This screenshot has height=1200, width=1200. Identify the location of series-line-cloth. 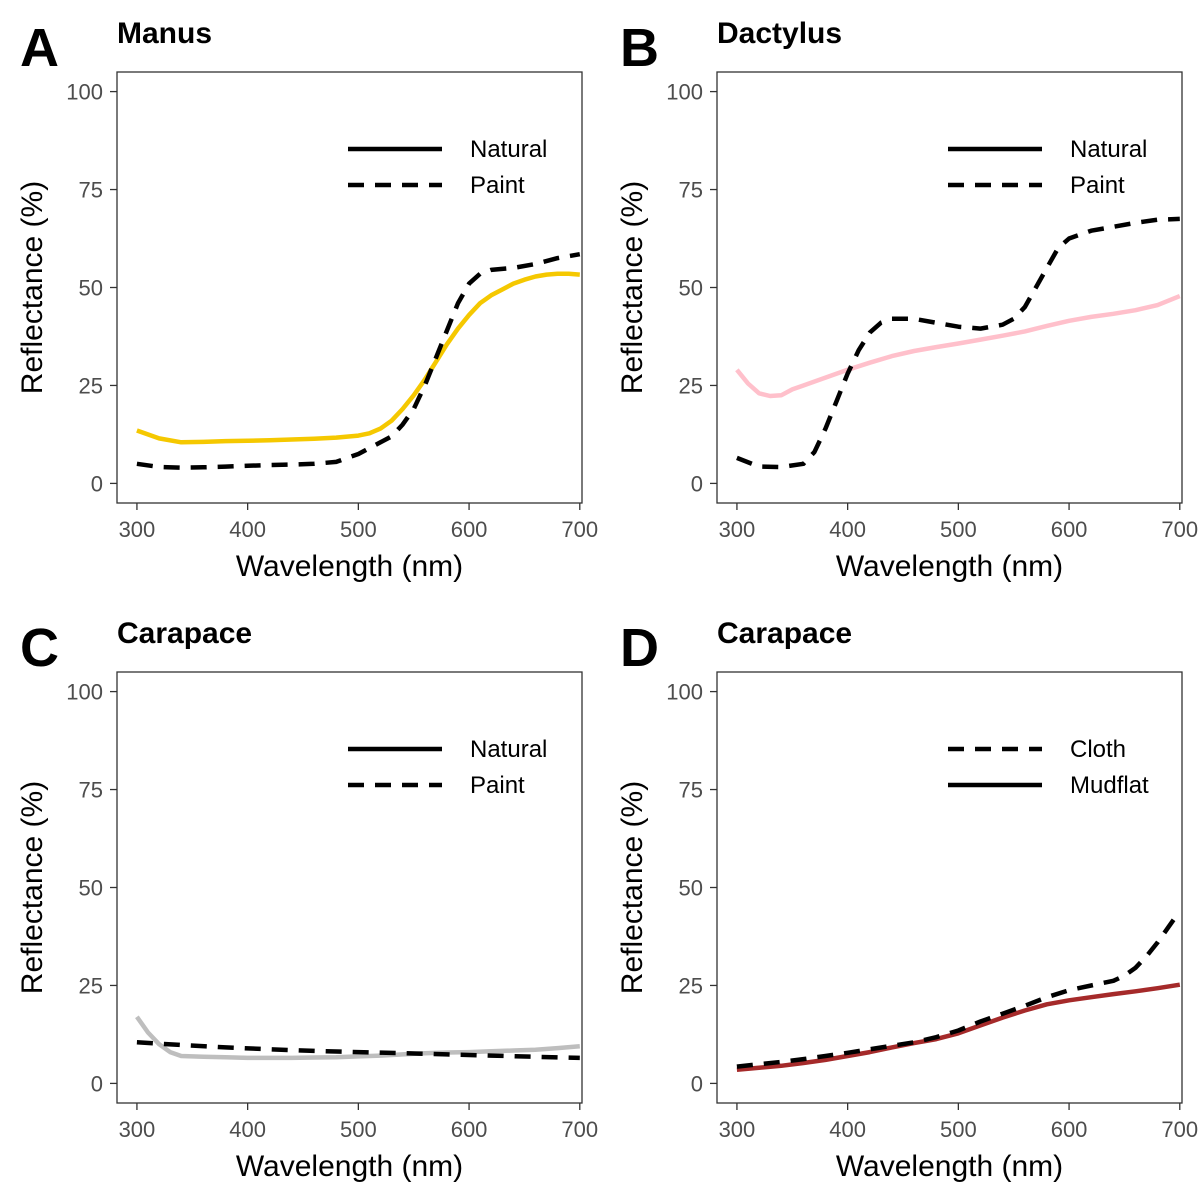
(959, 989).